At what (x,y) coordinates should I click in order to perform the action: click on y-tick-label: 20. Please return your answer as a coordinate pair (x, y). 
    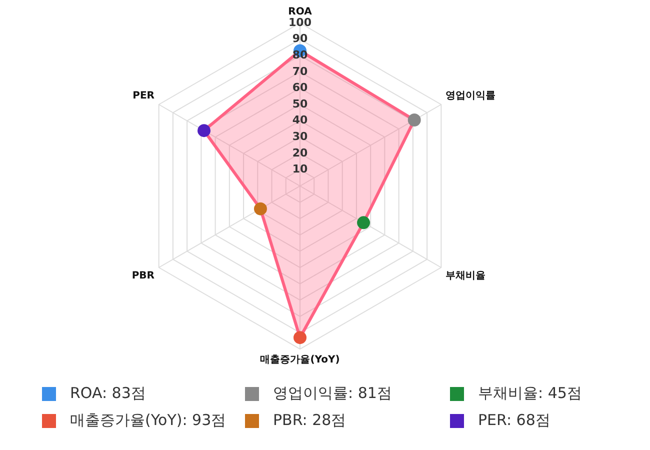
    Looking at the image, I should click on (300, 153).